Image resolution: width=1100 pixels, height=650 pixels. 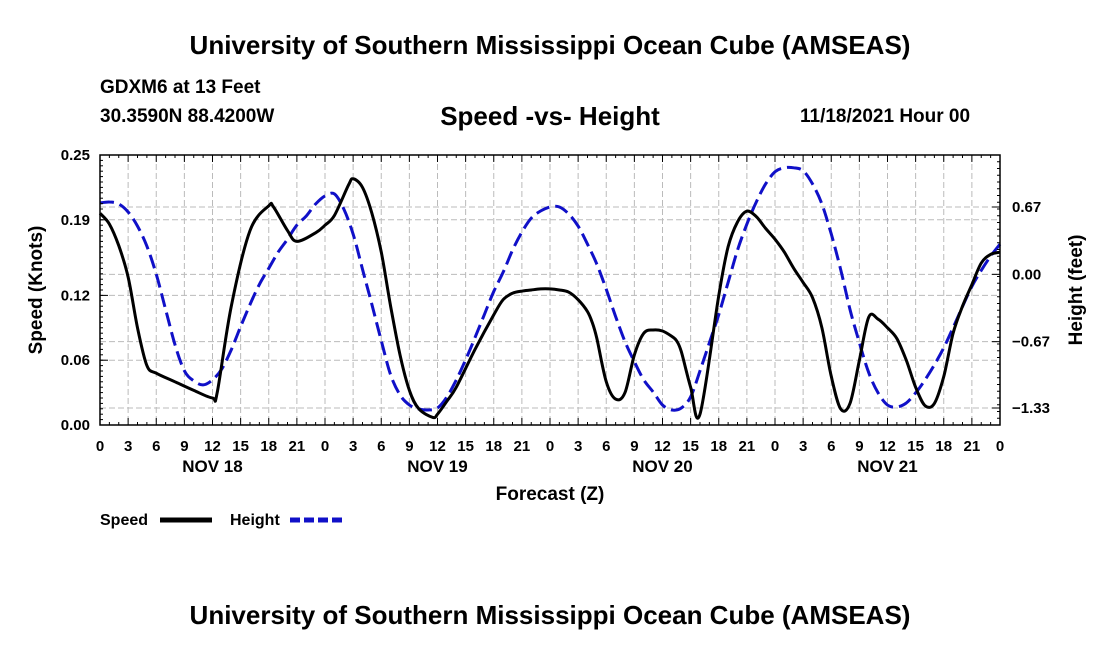 I want to click on y-right-tick-label: −0.67, so click(x=1031, y=342).